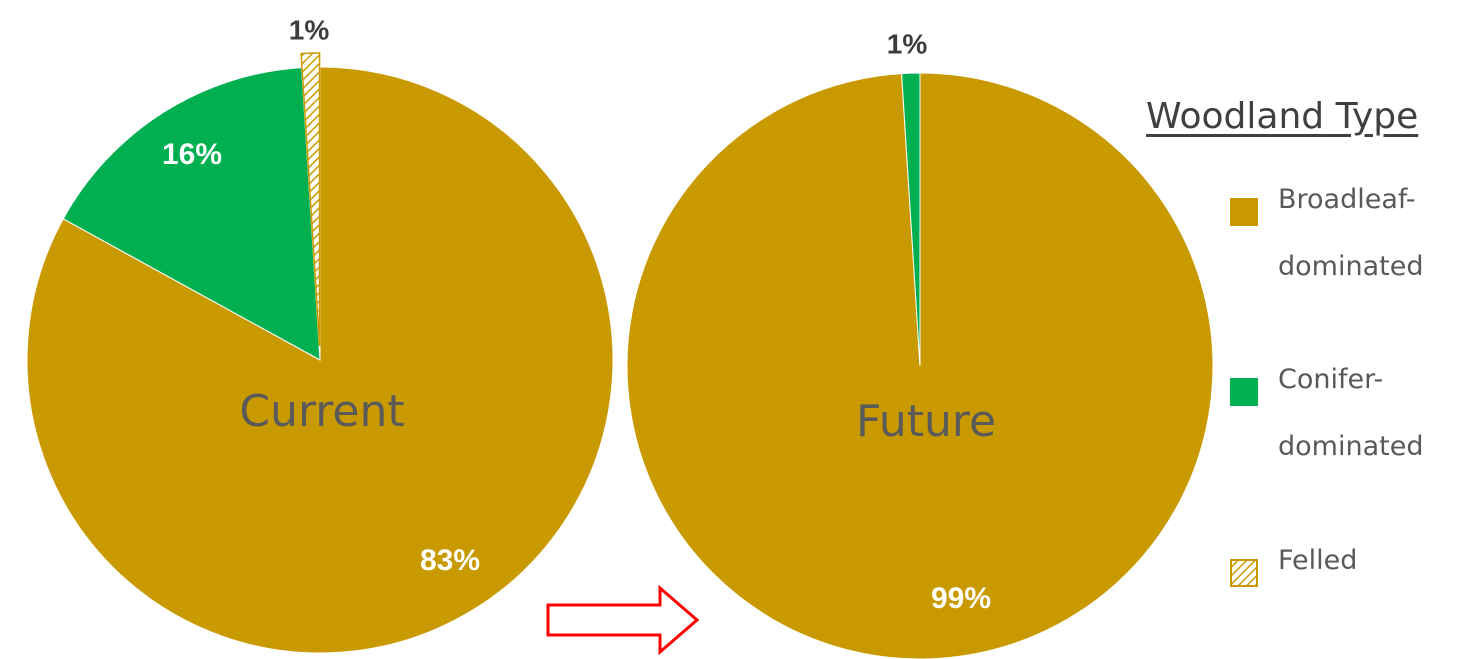  I want to click on data-label-current-broadleaf: 83%, so click(450, 560).